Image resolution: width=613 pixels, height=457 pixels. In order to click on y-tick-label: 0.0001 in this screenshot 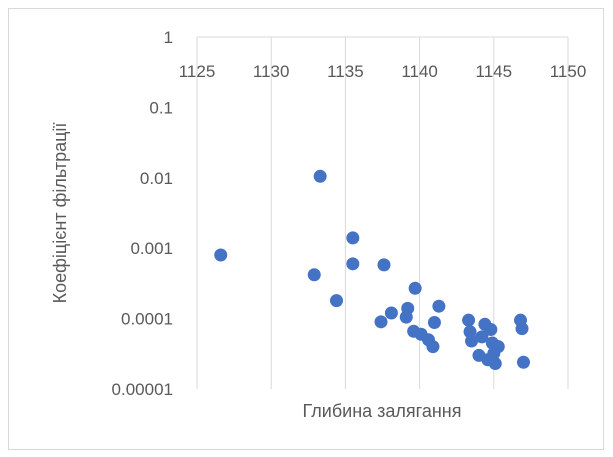, I will do `click(147, 319)`.